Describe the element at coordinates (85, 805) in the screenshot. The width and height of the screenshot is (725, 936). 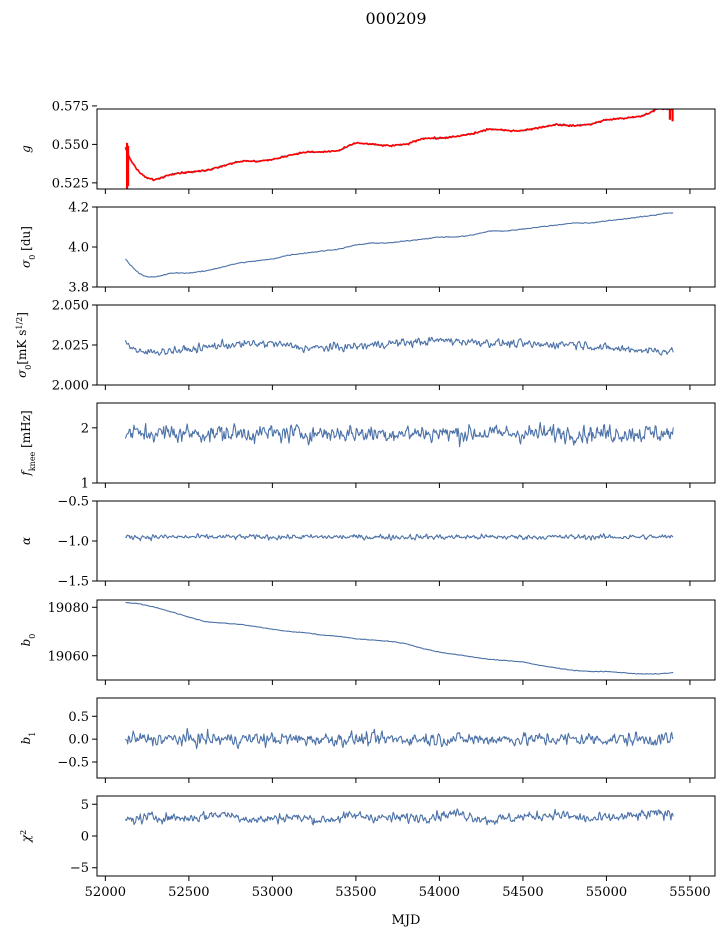
I see `y-tick-label: 5` at that location.